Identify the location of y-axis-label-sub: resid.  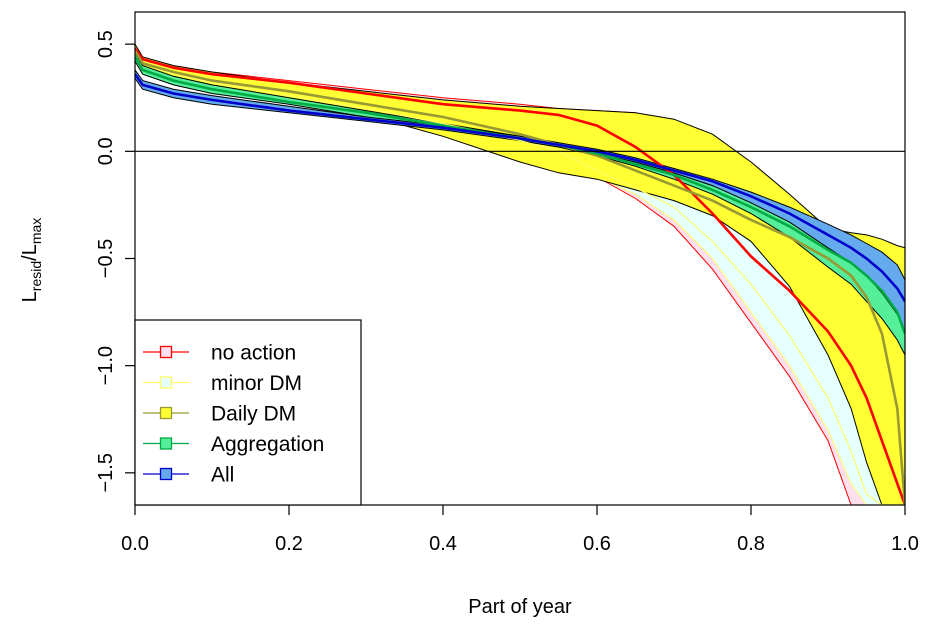
(36, 276).